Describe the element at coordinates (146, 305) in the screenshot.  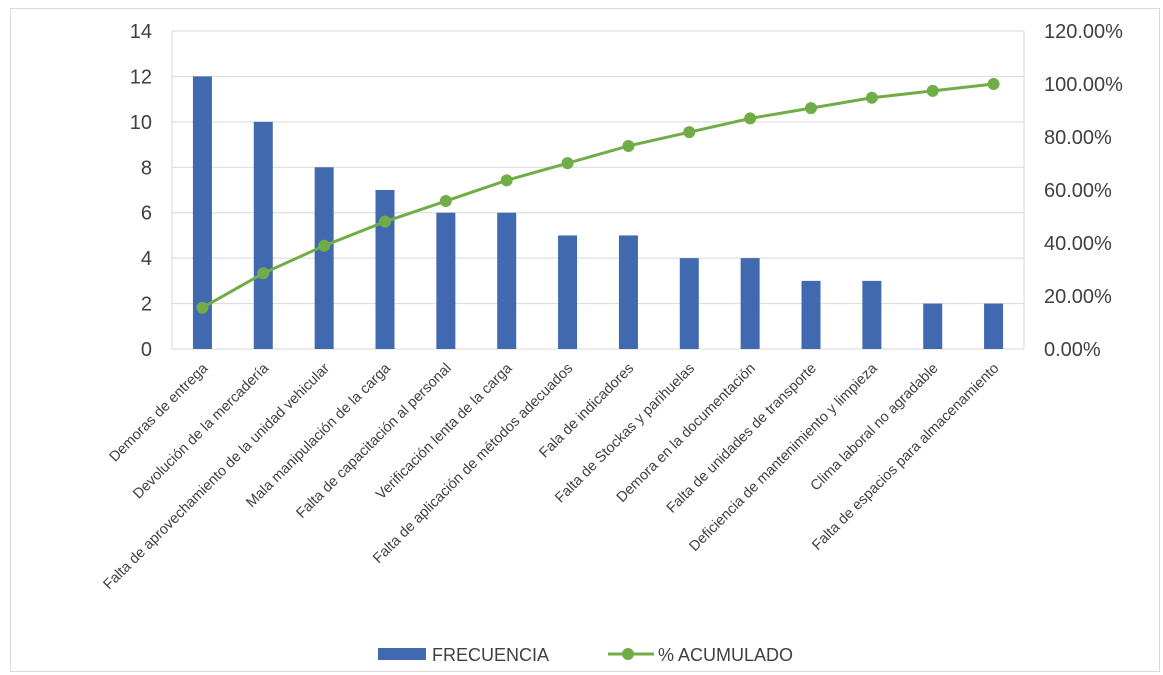
I see `y-left-tick-label: 2` at that location.